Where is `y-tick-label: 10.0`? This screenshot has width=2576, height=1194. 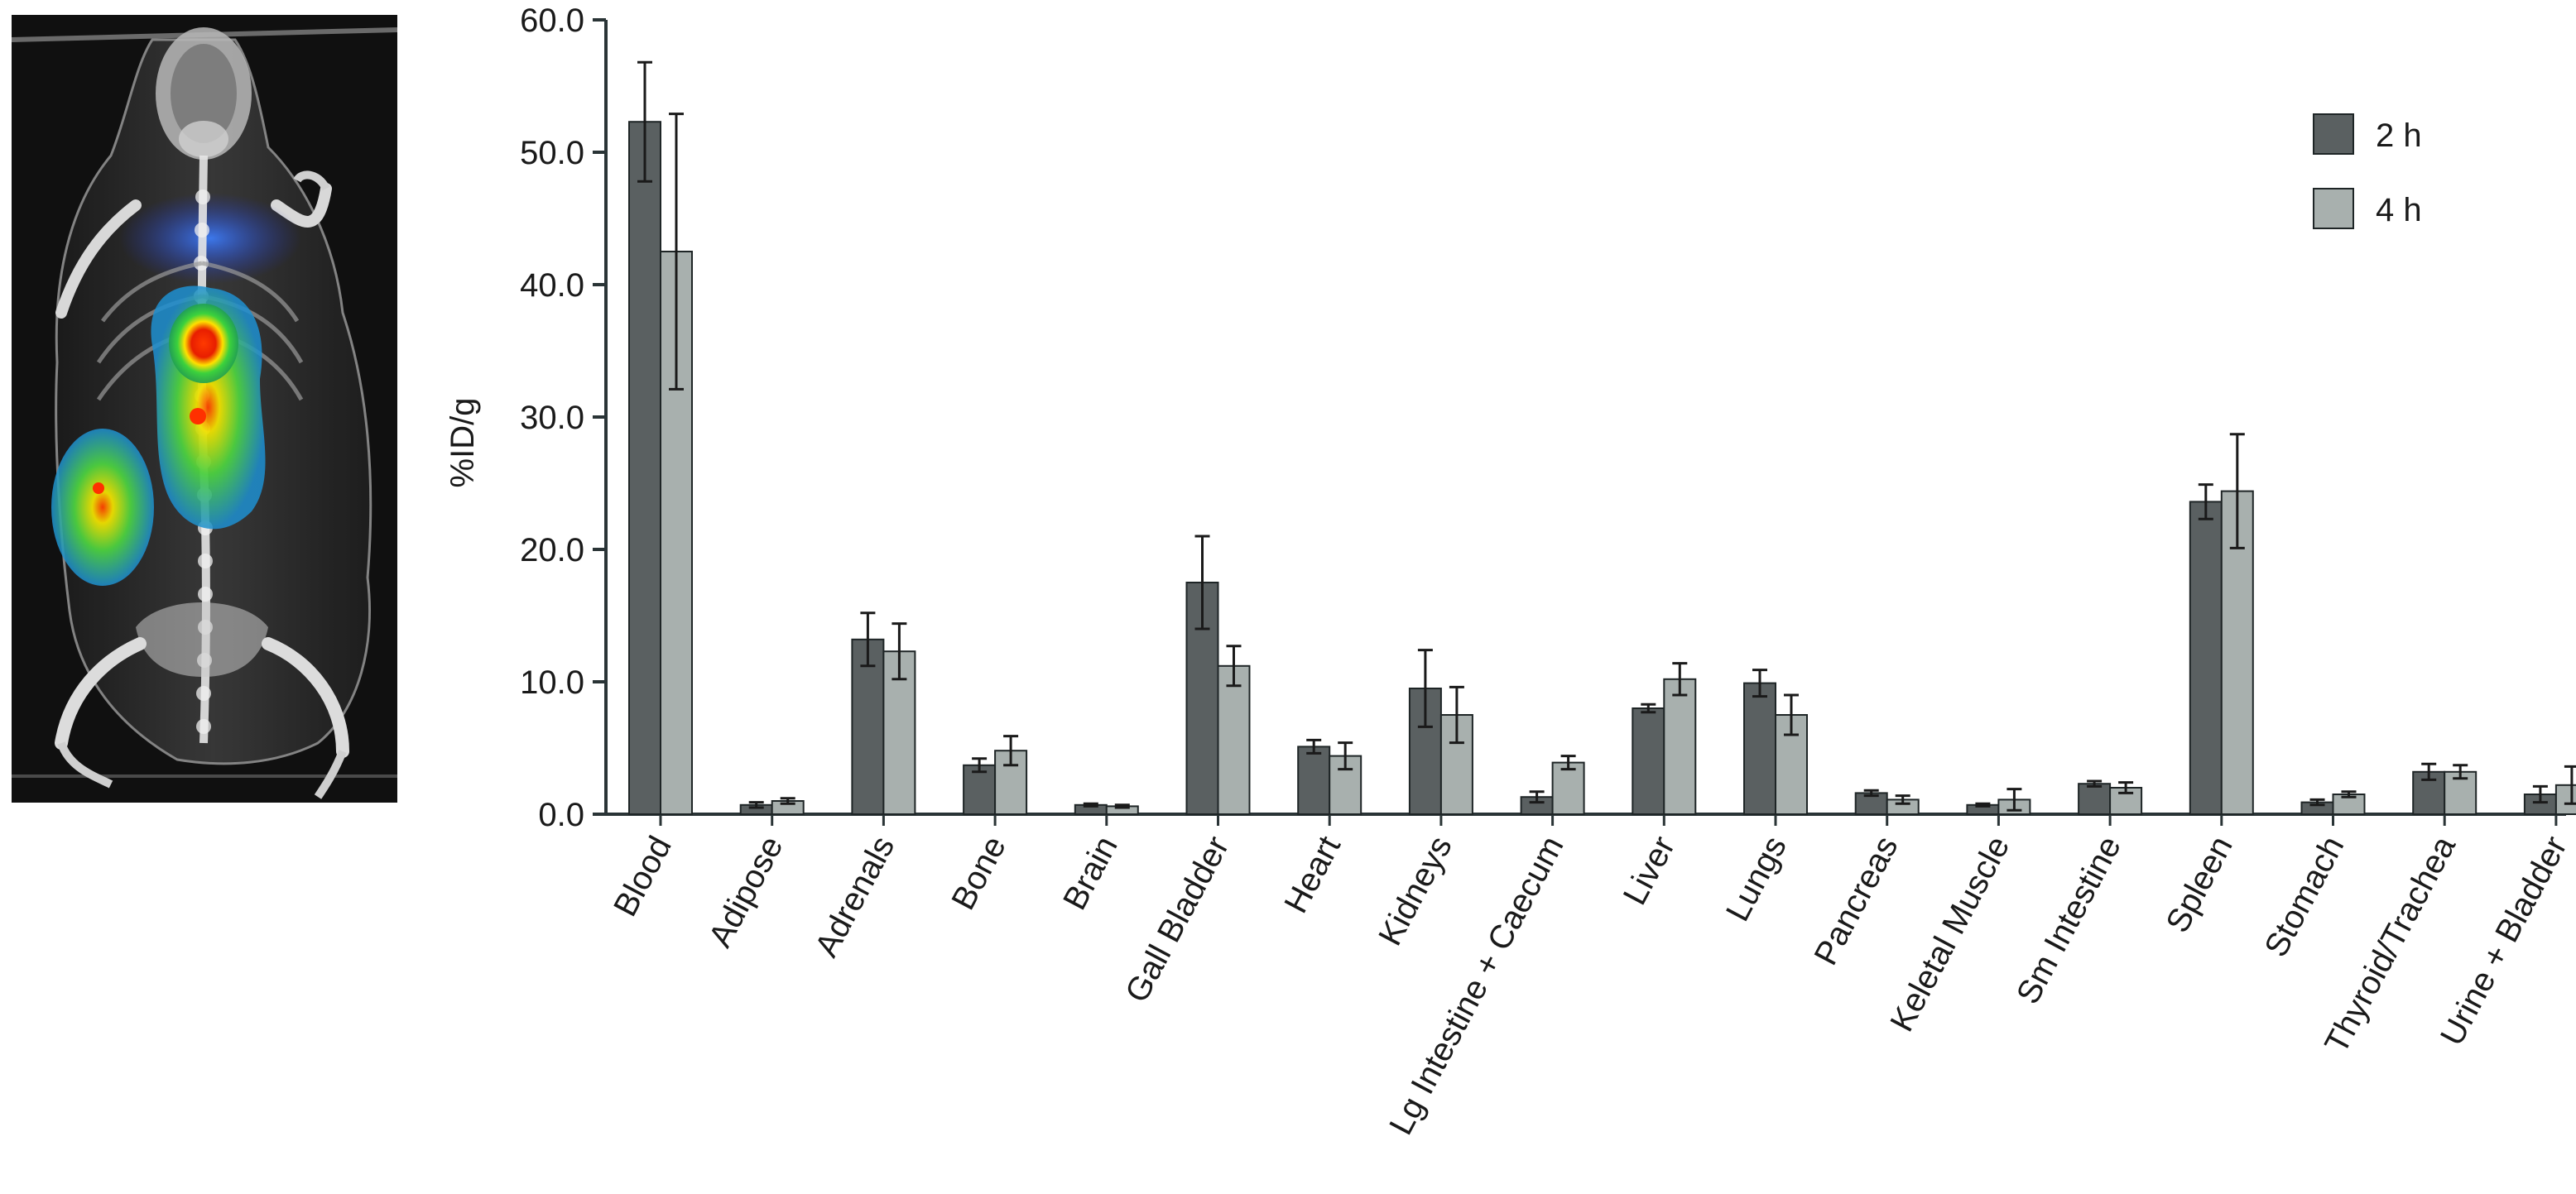
y-tick-label: 10.0 is located at coordinates (552, 683).